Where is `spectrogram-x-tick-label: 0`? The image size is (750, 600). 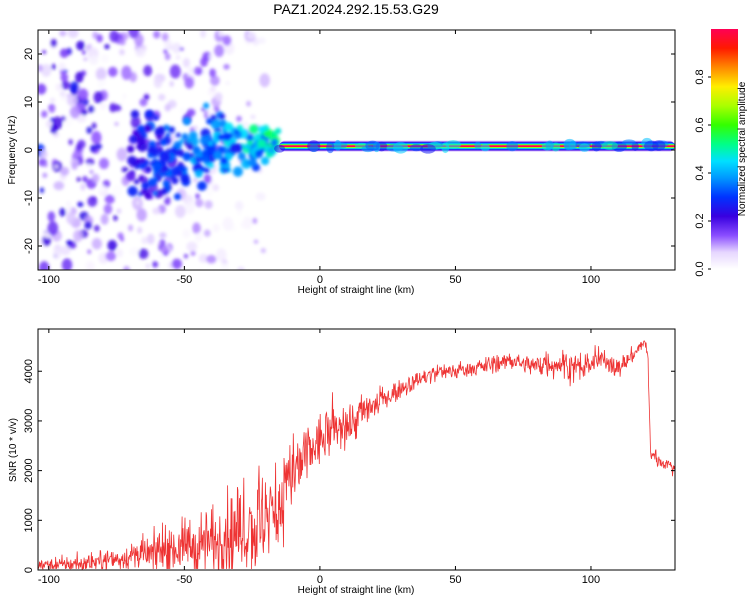
spectrogram-x-tick-label: 0 is located at coordinates (320, 280).